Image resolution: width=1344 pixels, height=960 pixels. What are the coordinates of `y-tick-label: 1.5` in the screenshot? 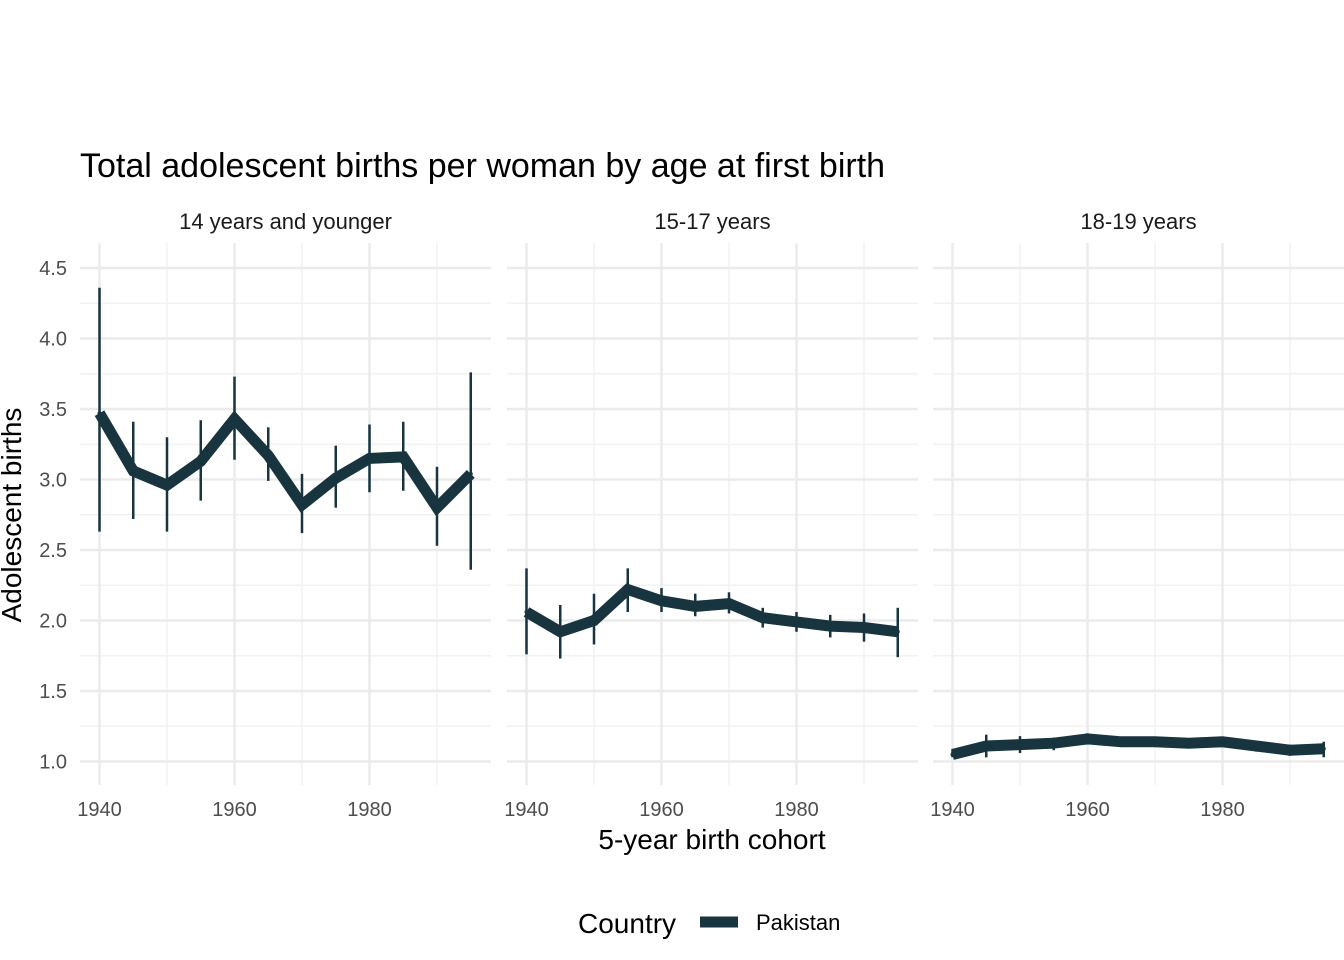 It's located at (53, 692).